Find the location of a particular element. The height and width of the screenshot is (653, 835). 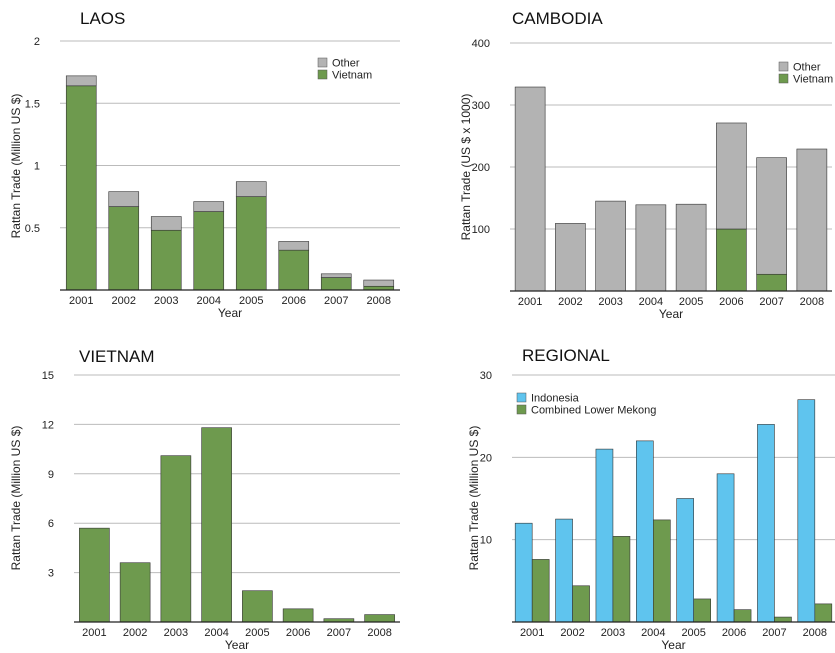

x-tick-label: 2001 is located at coordinates (532, 633).